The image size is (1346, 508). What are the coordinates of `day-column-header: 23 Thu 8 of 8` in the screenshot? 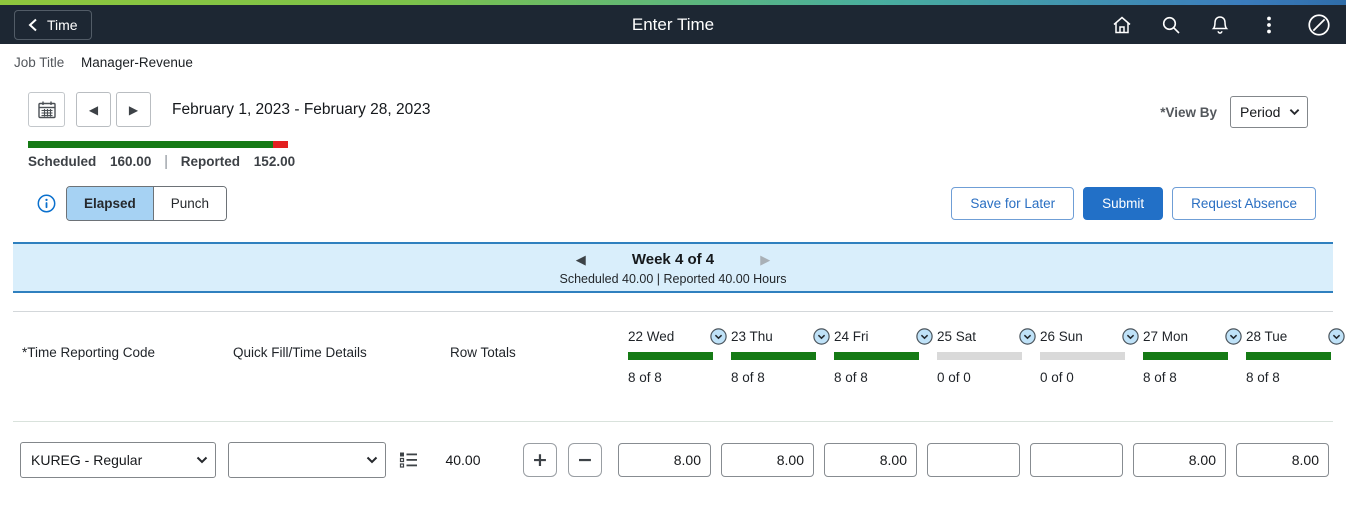 It's located at (780, 356).